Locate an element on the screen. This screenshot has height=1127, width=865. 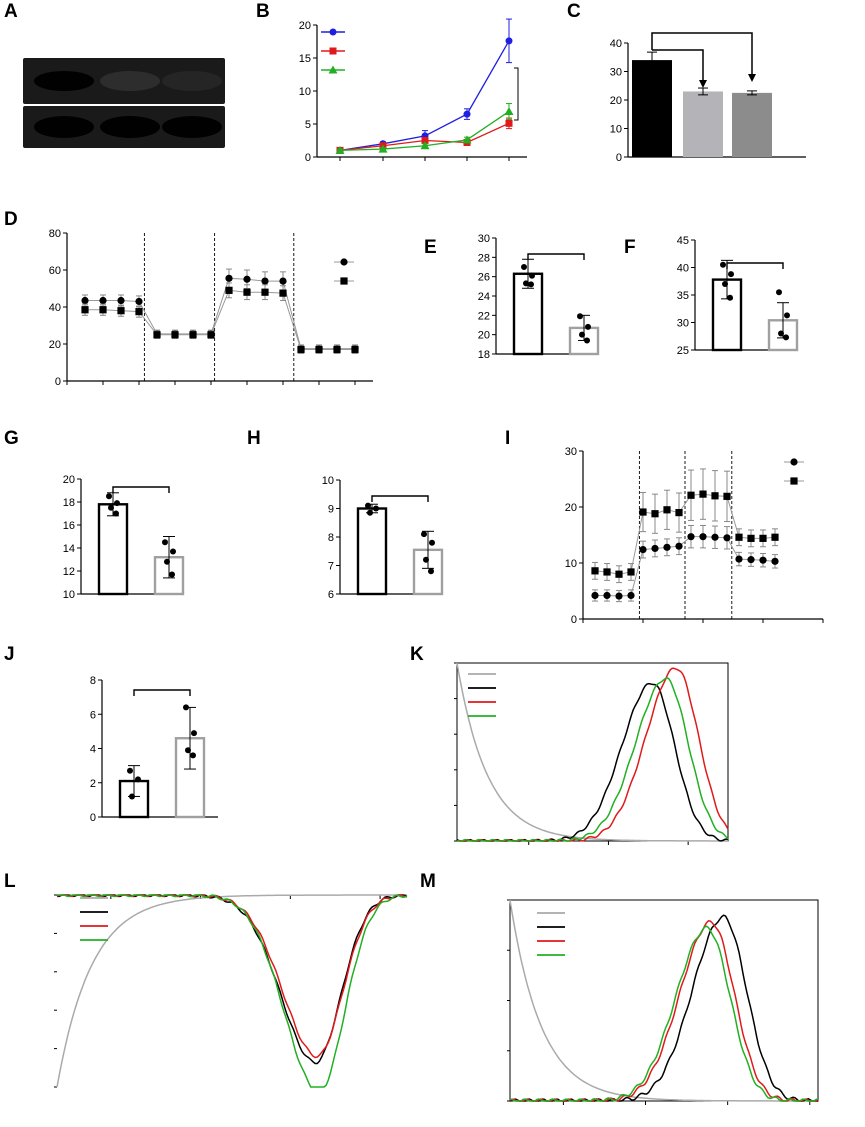
panel-label-g: G is located at coordinates (11, 438).